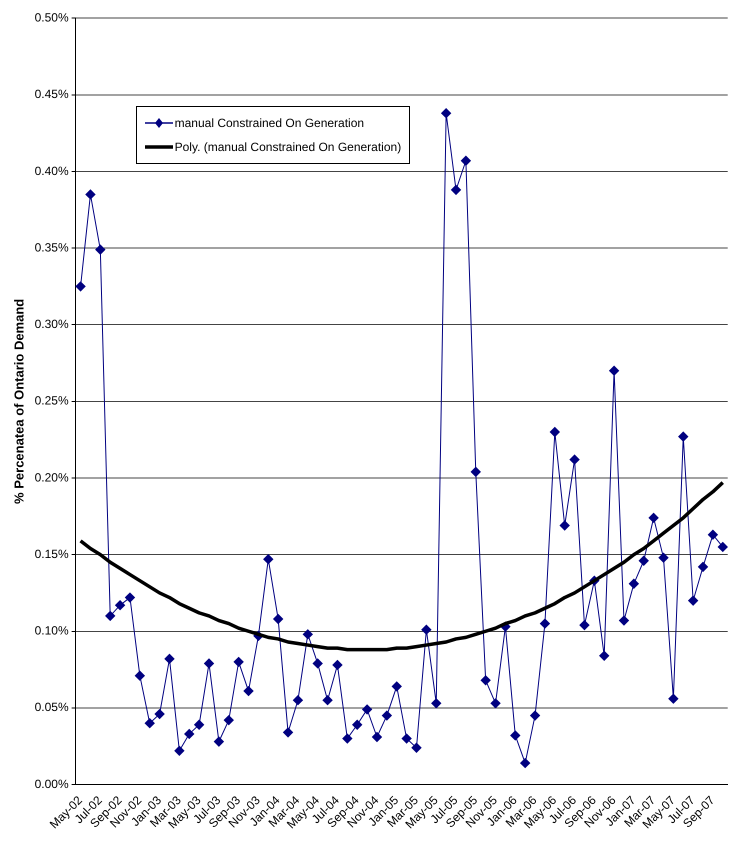  I want to click on y-tick-label: 0.10%, so click(51, 631).